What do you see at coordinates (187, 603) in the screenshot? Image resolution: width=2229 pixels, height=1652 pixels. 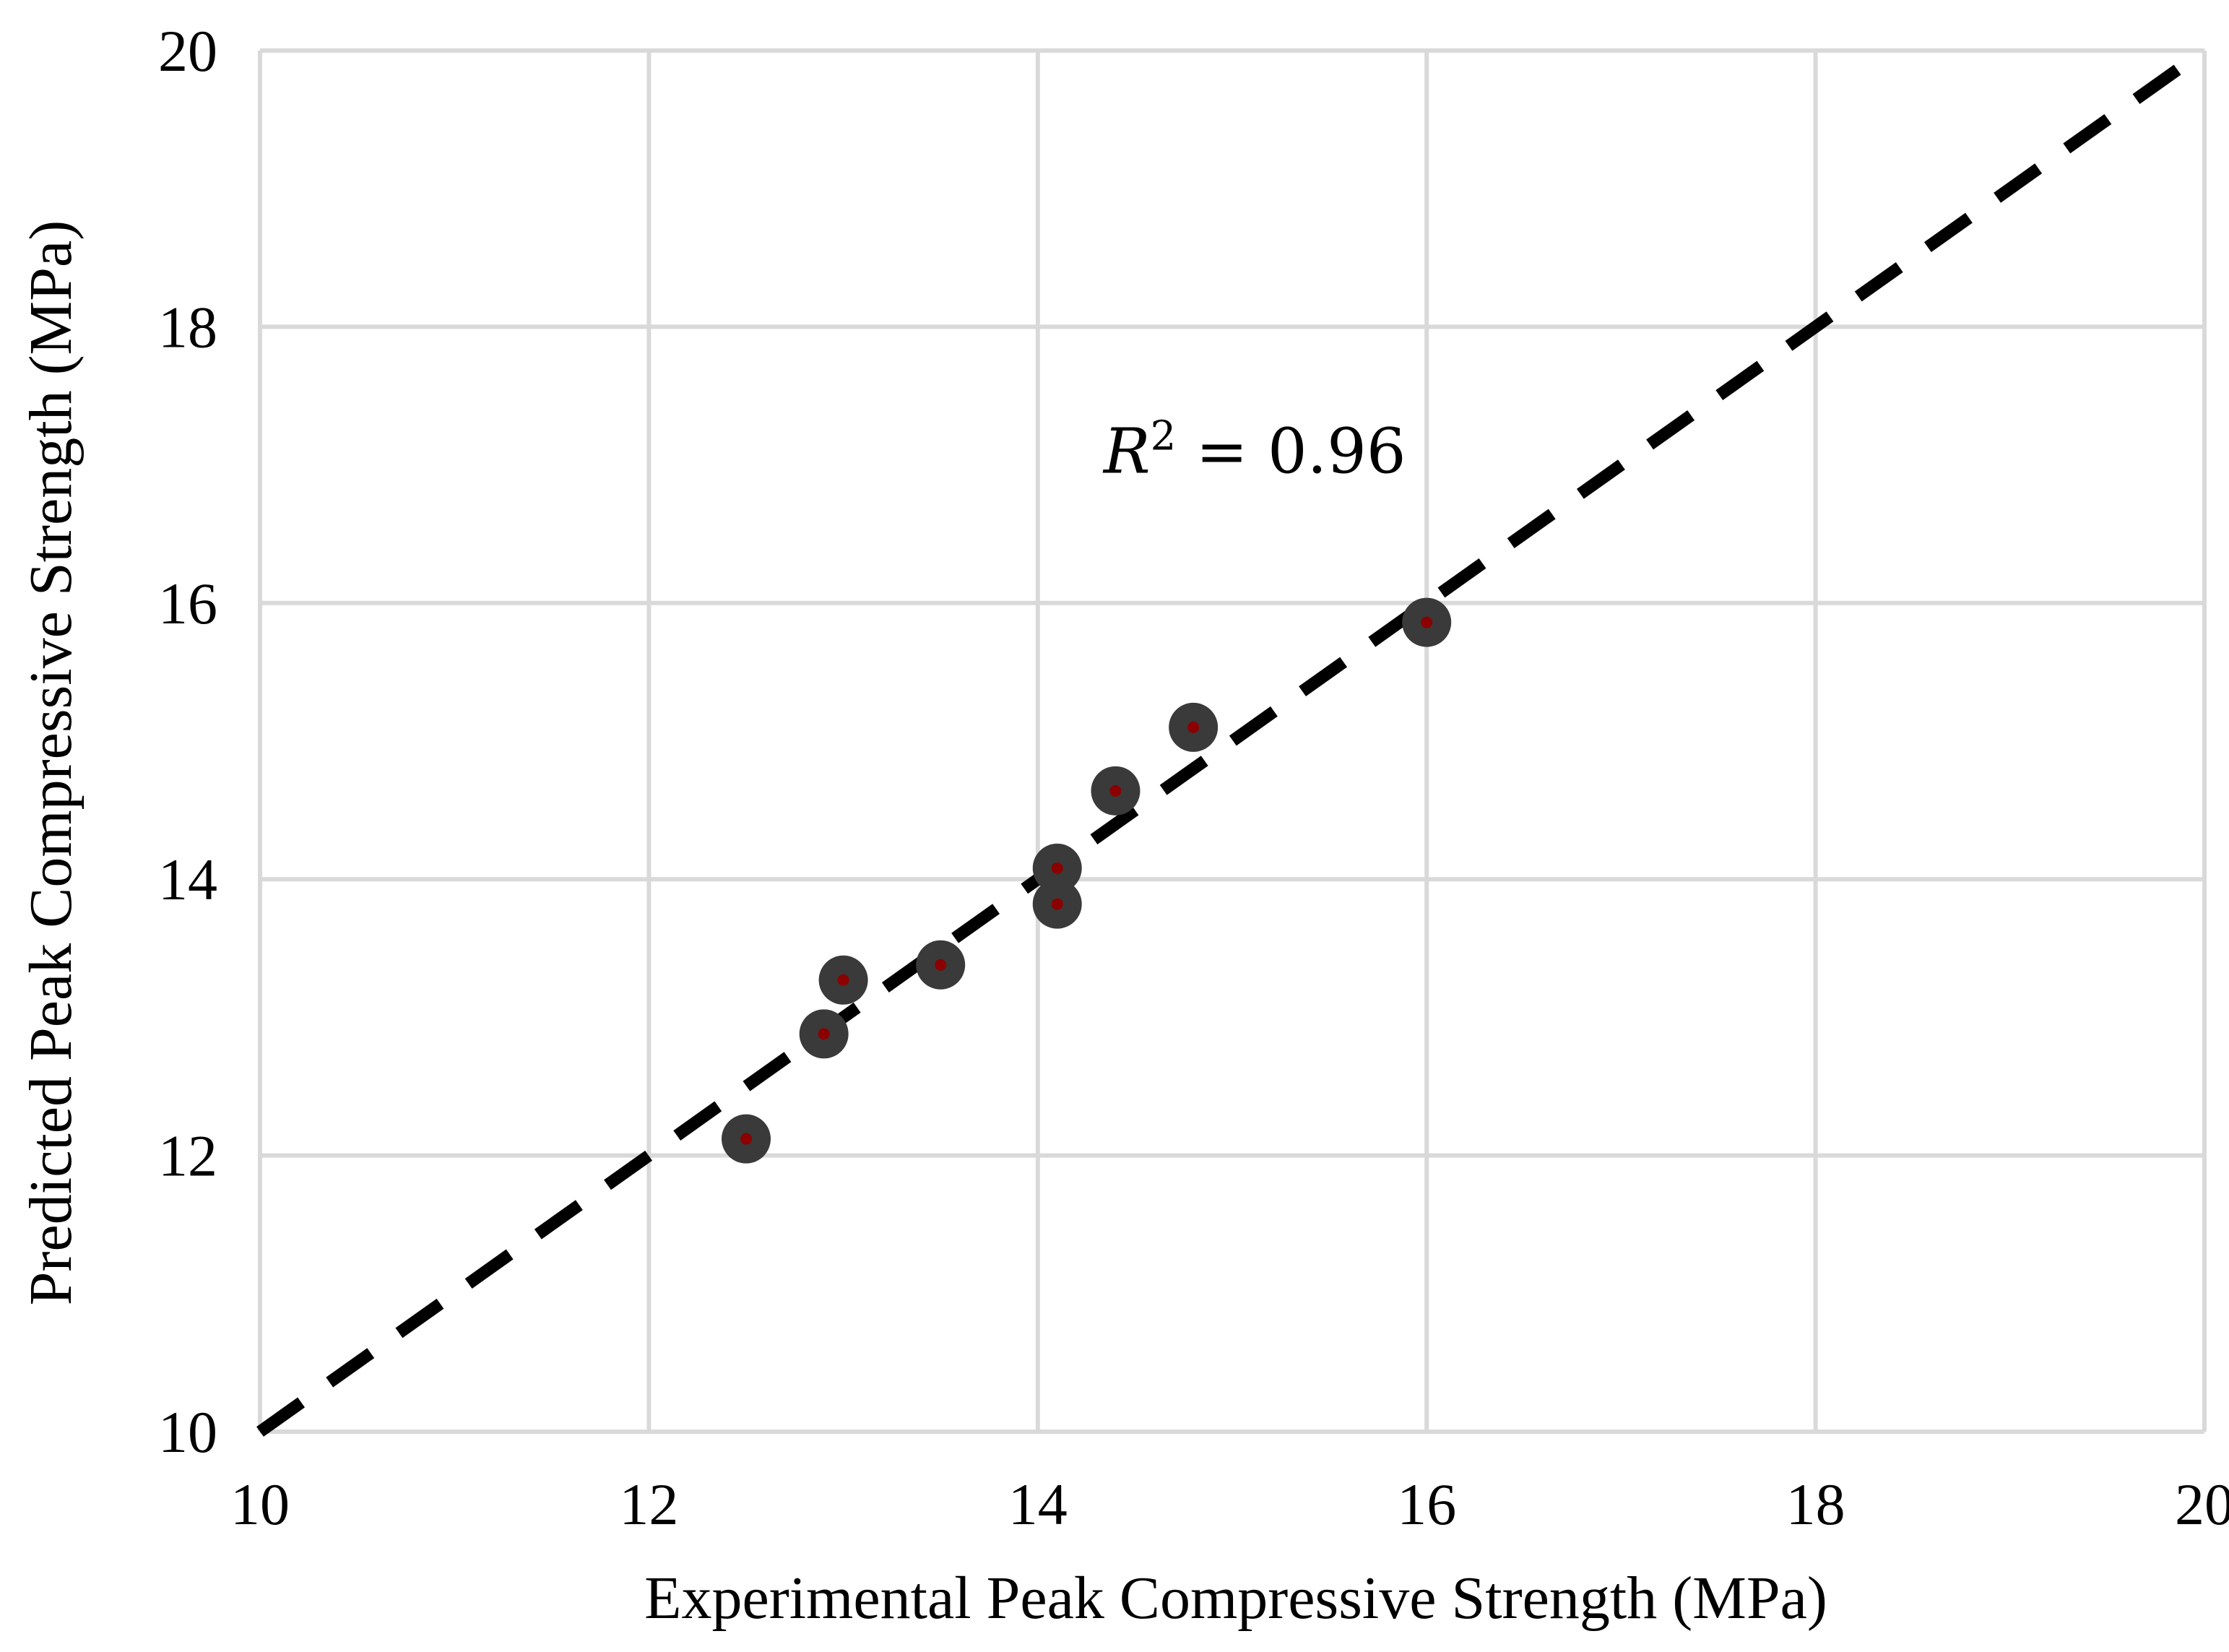 I see `y-tick-label: 16` at bounding box center [187, 603].